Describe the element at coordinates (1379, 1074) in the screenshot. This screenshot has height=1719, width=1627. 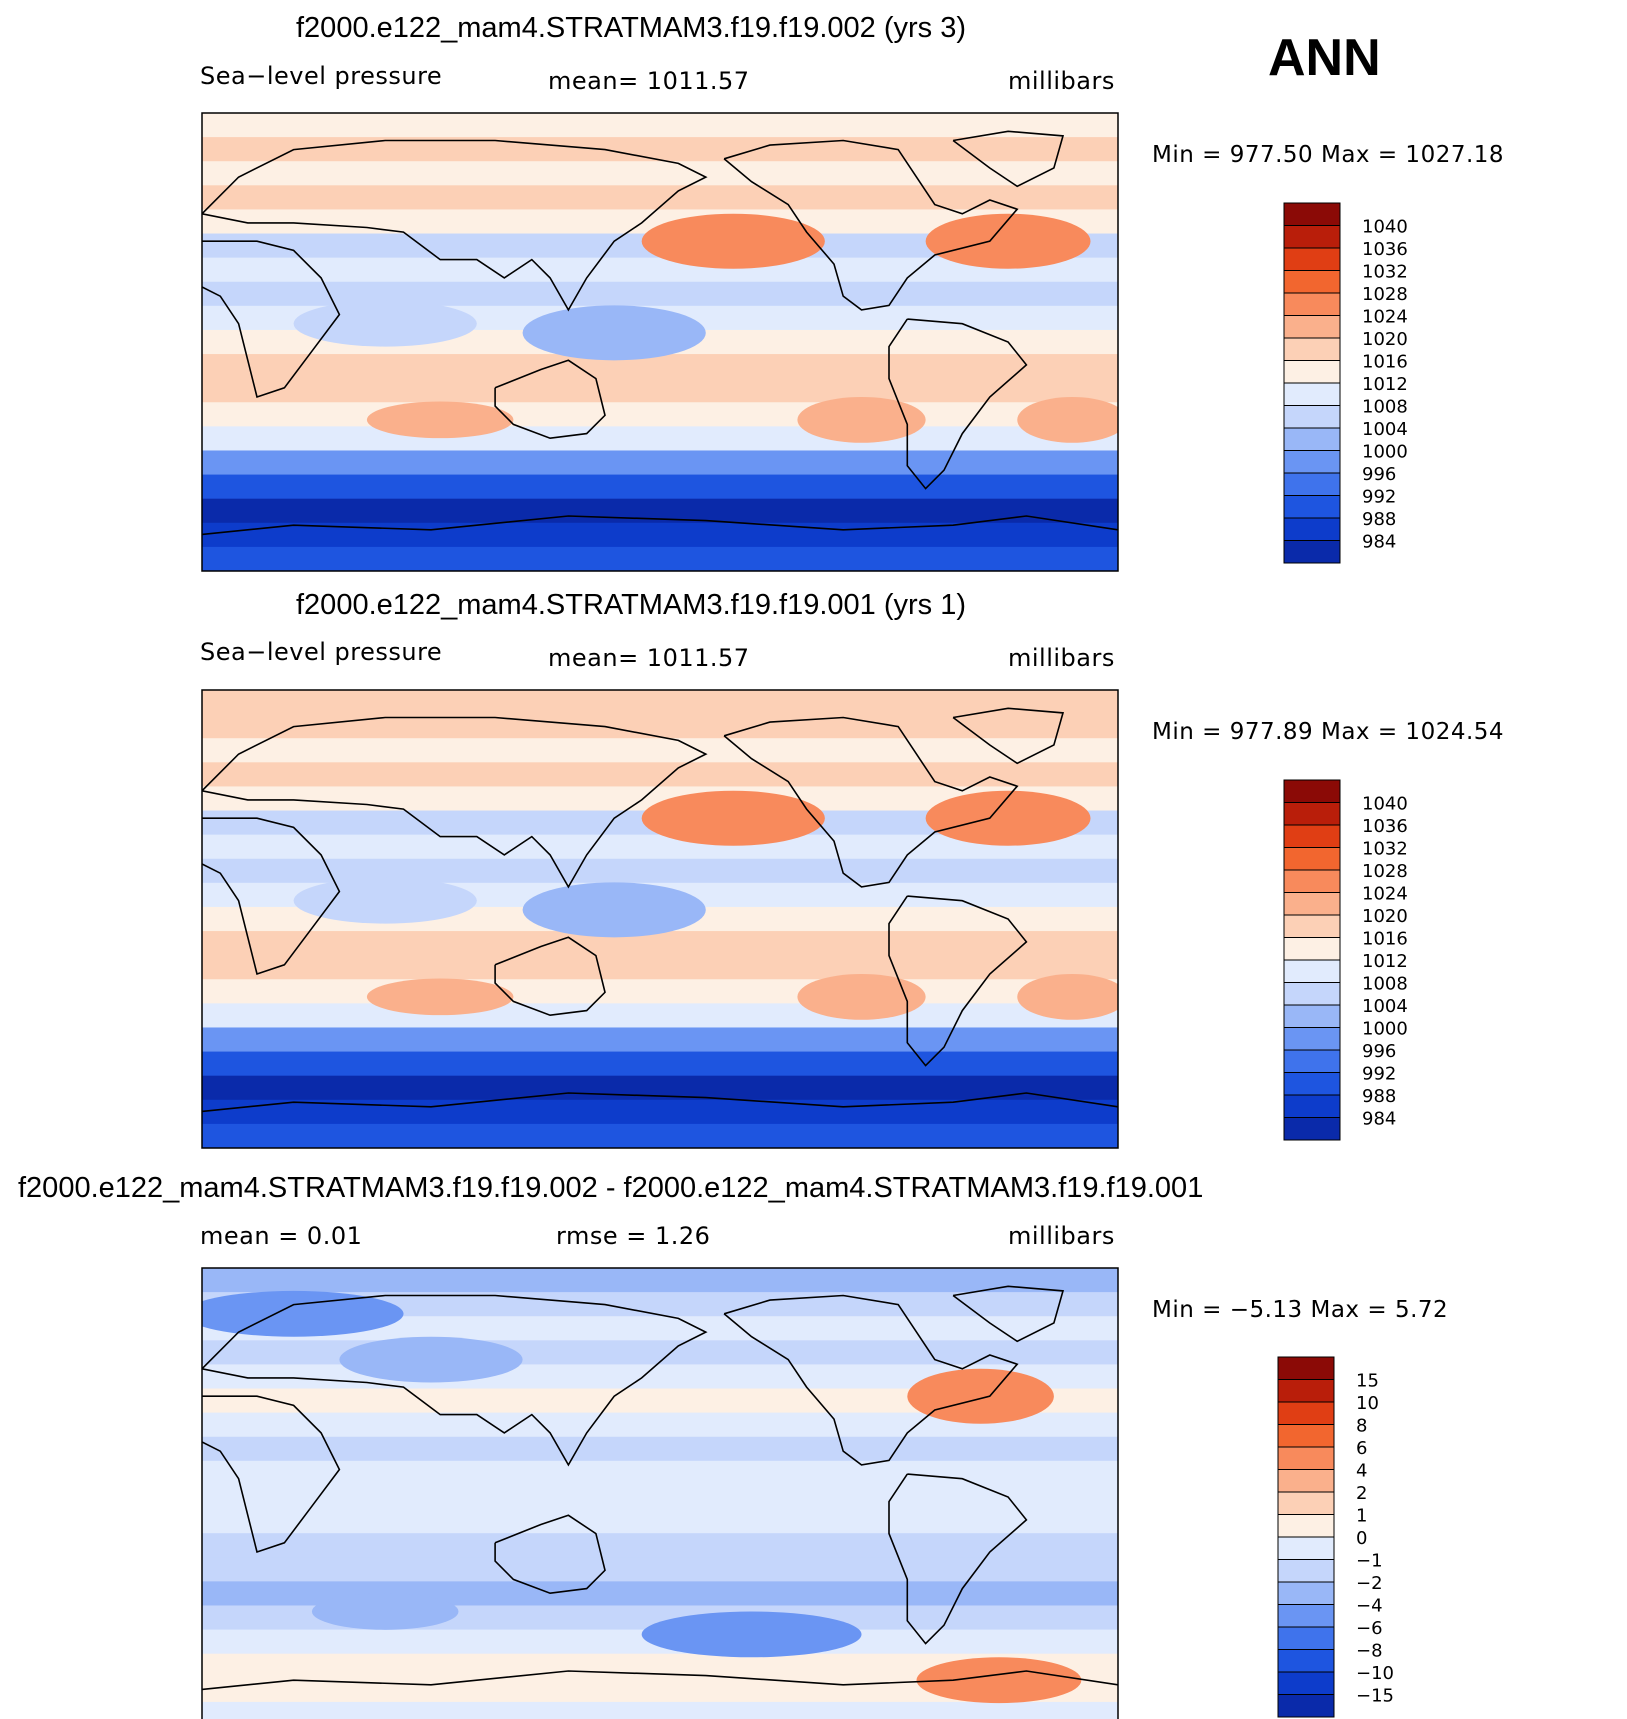
I see `colorbar-2-tick-label: 992` at that location.